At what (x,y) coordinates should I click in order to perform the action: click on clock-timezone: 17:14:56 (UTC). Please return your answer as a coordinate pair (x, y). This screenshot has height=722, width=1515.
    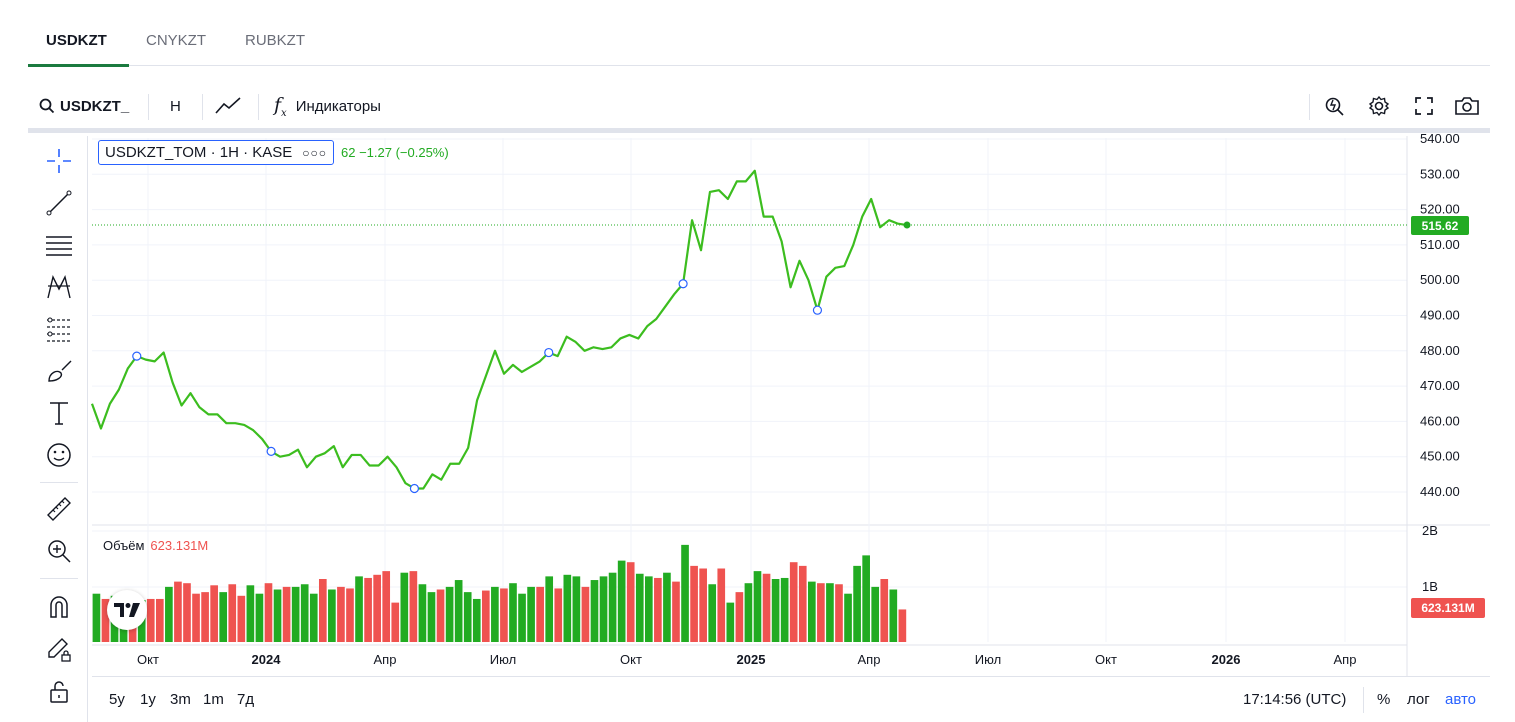
    Looking at the image, I should click on (1295, 699).